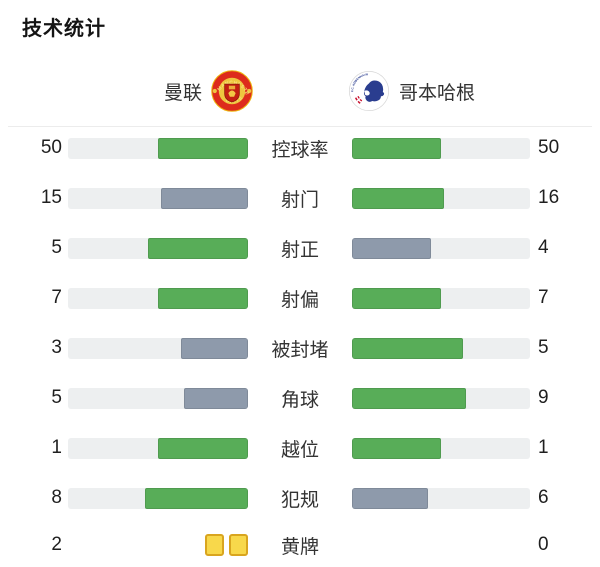 Image resolution: width=600 pixels, height=567 pixels. What do you see at coordinates (51, 147) in the screenshot?
I see `home-value: 50` at bounding box center [51, 147].